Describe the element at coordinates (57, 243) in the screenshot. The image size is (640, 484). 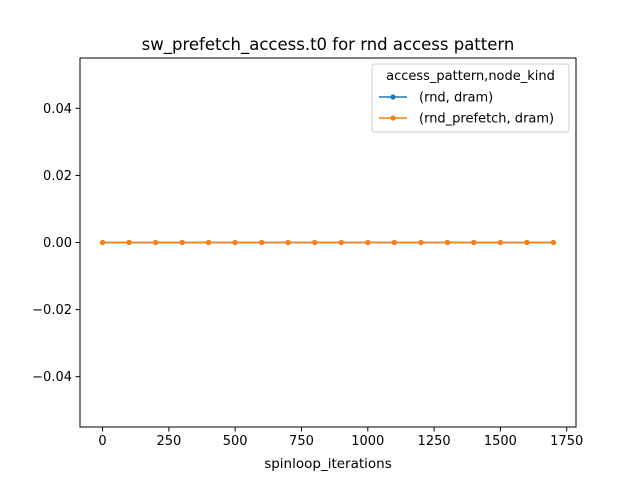
I see `y-tick-label: 0.00` at that location.